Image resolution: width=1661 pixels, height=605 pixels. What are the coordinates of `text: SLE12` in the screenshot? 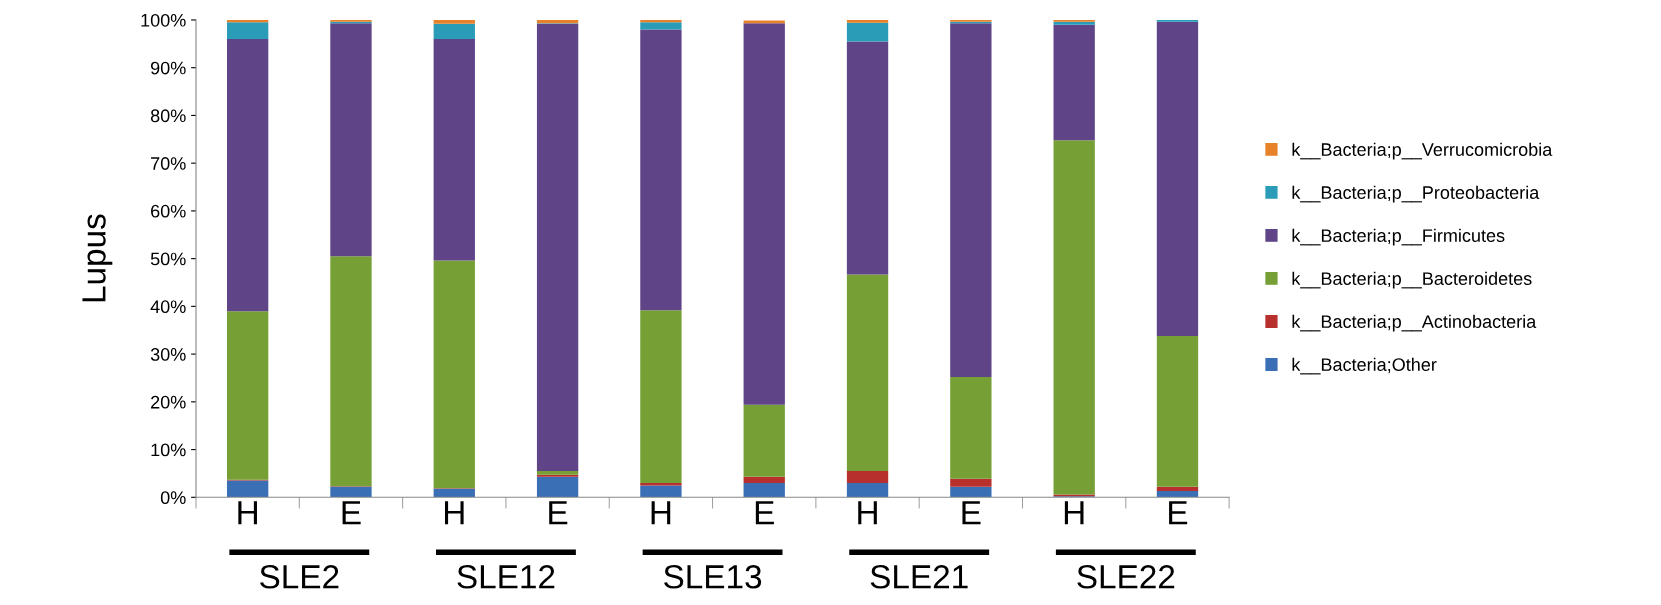 It's located at (506, 577).